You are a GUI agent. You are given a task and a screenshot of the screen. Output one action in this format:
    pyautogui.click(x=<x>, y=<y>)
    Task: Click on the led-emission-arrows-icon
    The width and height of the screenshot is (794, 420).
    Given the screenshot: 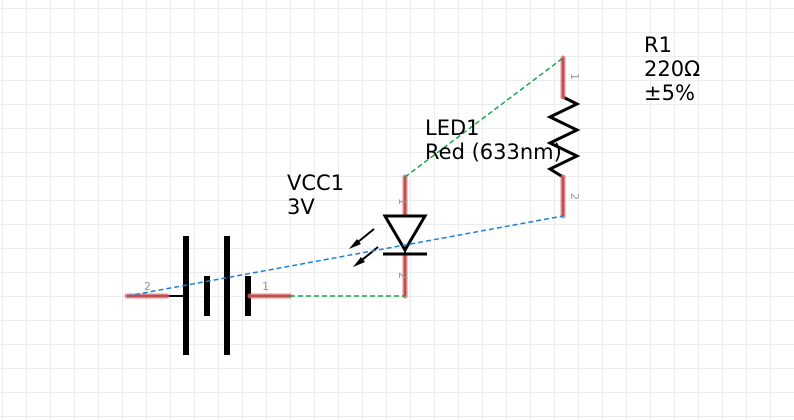 What is the action you would take?
    pyautogui.click(x=364, y=247)
    